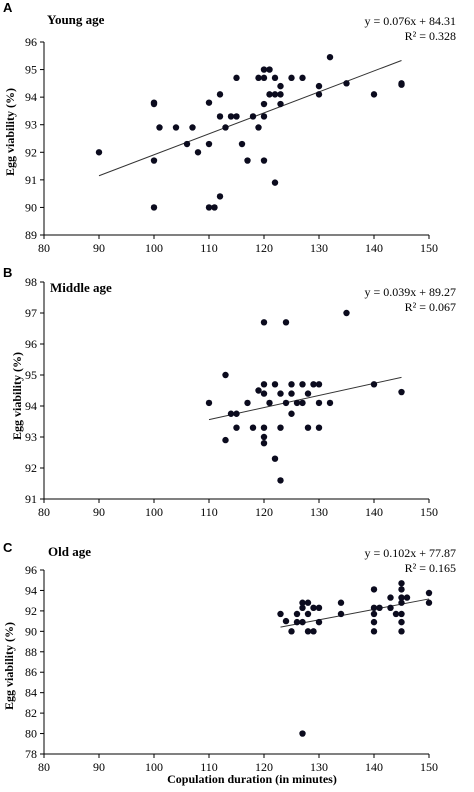 The height and width of the screenshot is (792, 474). I want to click on trend-line, so click(250, 118).